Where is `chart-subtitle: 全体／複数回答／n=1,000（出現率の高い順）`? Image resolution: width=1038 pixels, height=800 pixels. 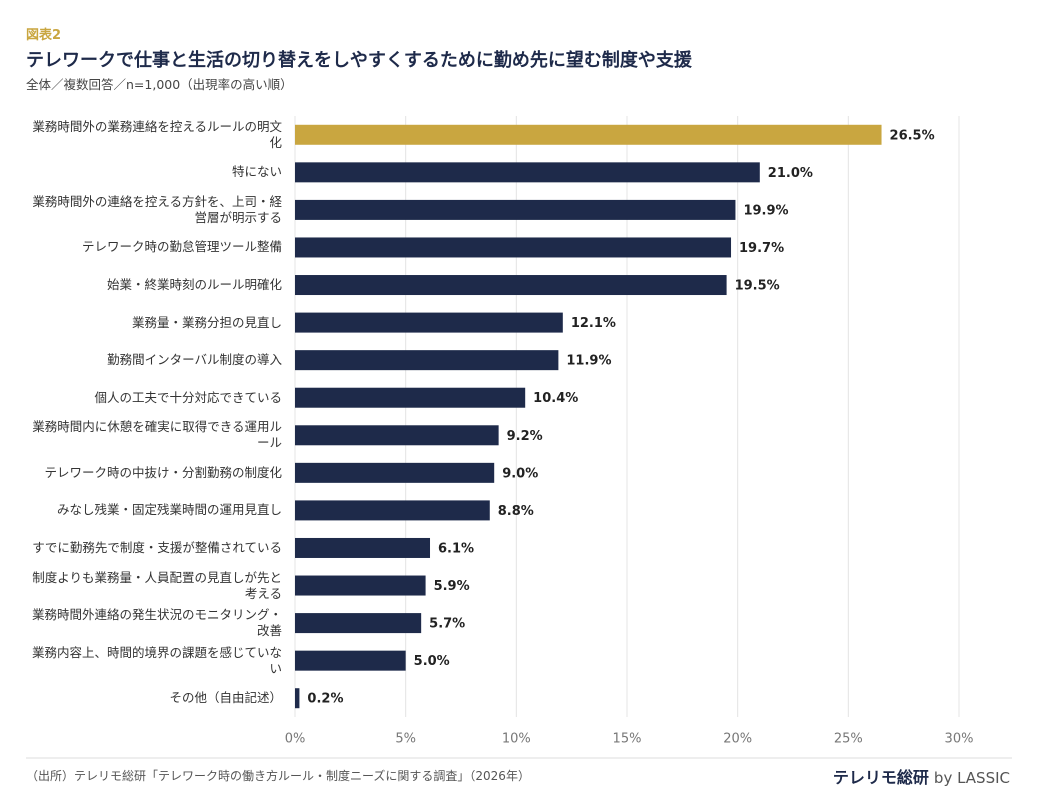
chart-subtitle: 全体／複数回答／n=1,000（出現率の高い順） is located at coordinates (159, 84).